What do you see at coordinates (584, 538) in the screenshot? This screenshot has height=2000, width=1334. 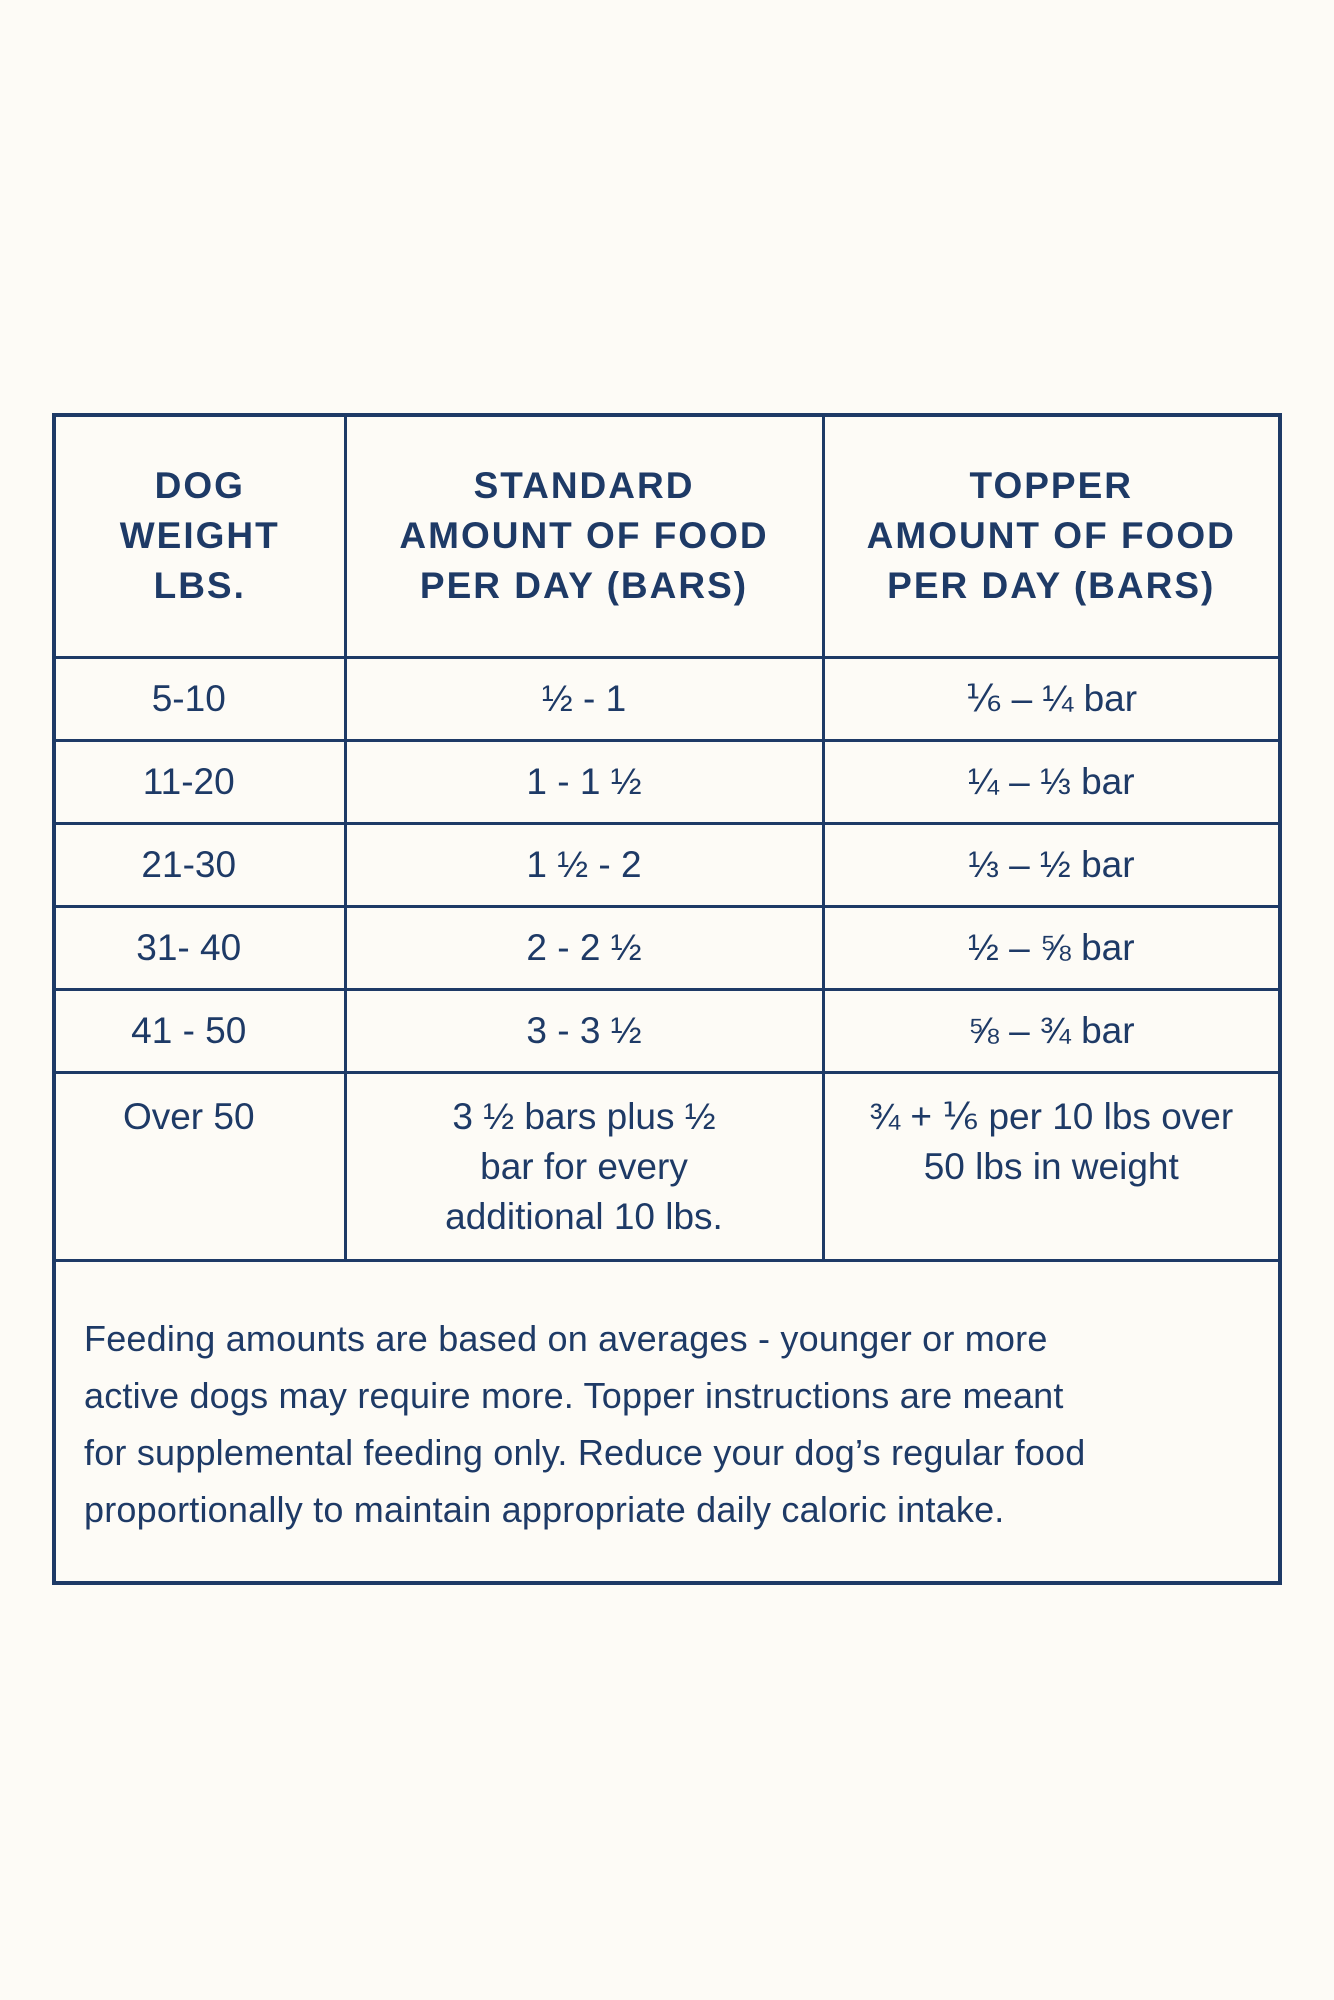 I see `header-standard-amount: STANDARD AMOUNT OF FOOD PER DAY (BARS)` at bounding box center [584, 538].